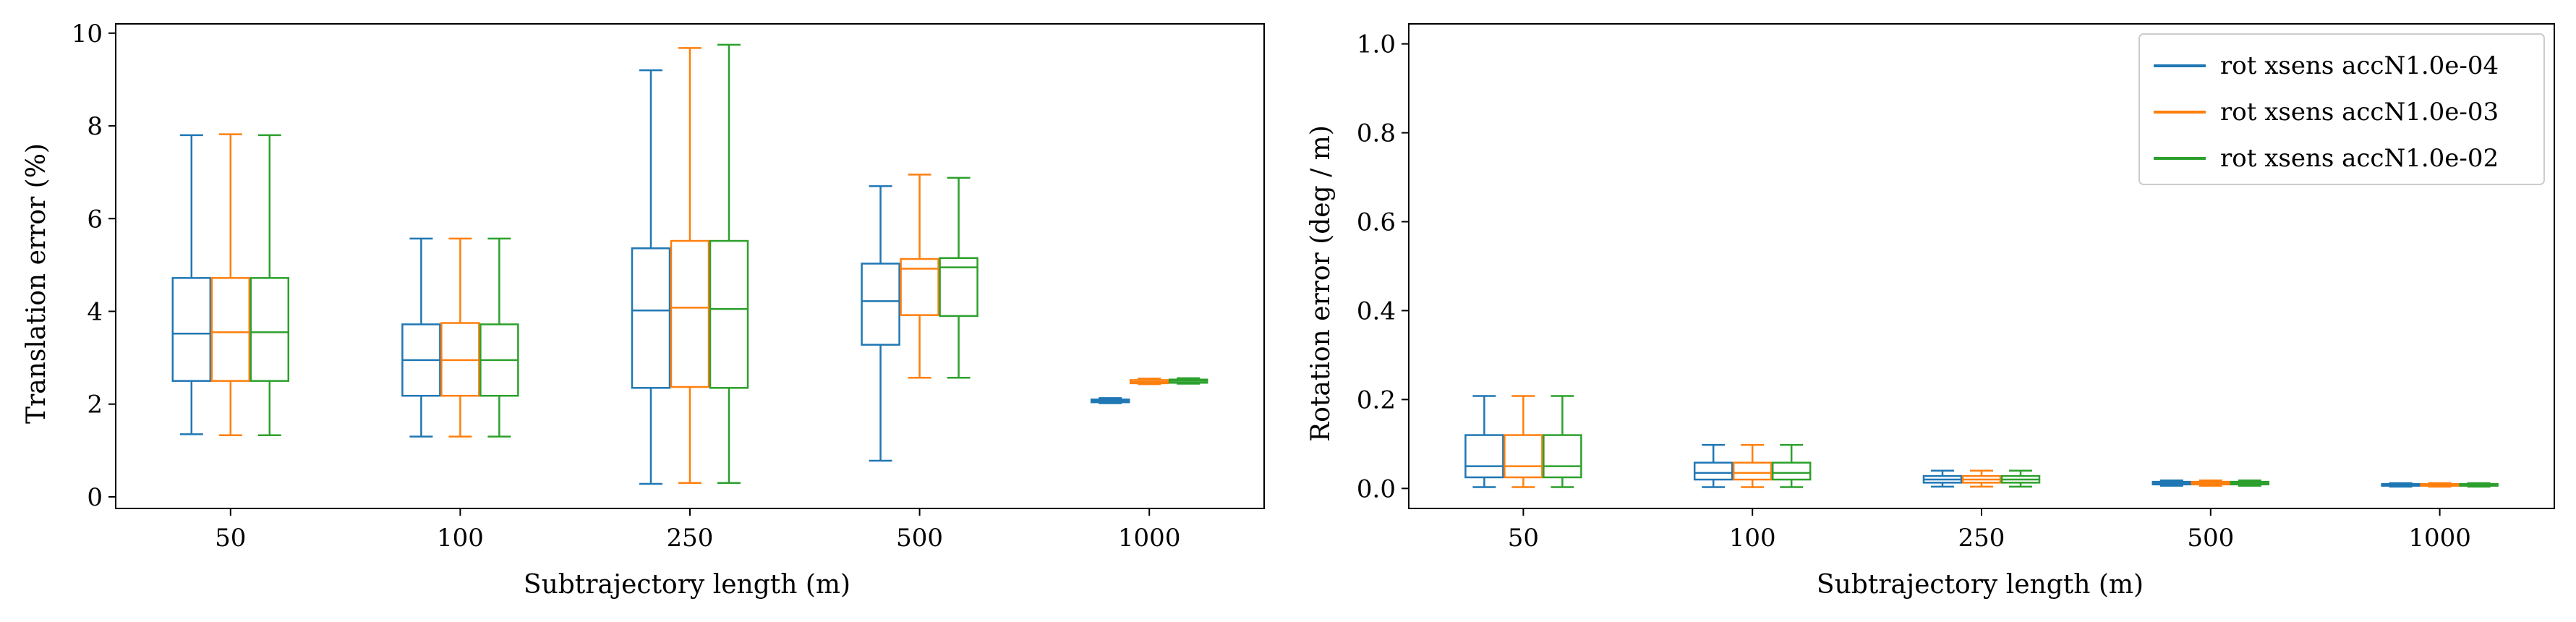 This screenshot has height=622, width=2576. Describe the element at coordinates (95, 219) in the screenshot. I see `y-tick-label: 6` at that location.